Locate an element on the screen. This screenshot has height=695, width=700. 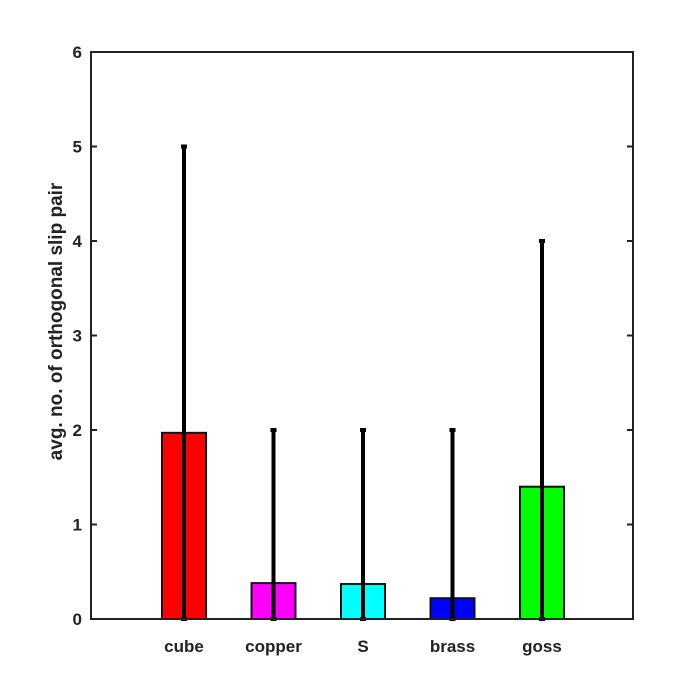
y-tick-label: 5 is located at coordinates (77, 147).